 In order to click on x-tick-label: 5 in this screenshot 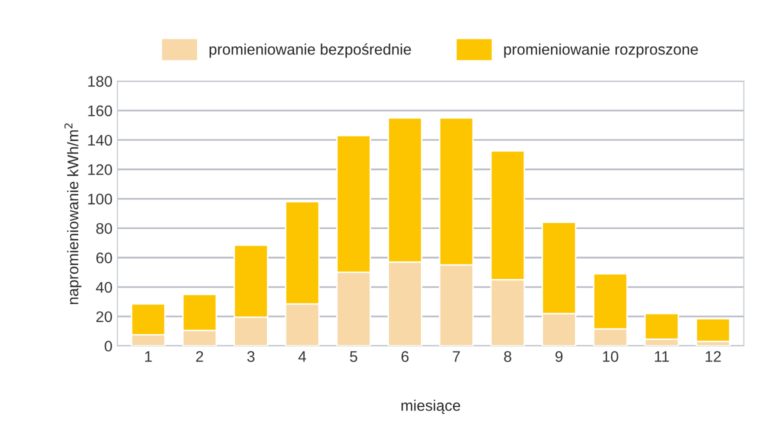, I will do `click(354, 356)`.